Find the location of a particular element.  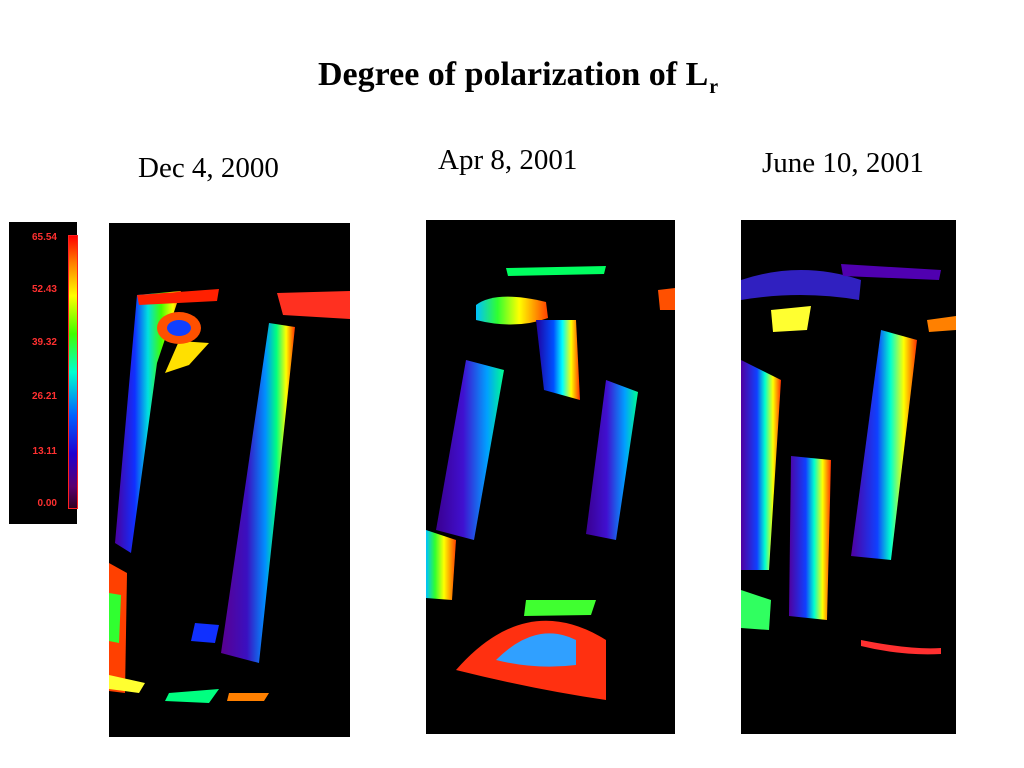

title-subscript: r is located at coordinates (714, 87).